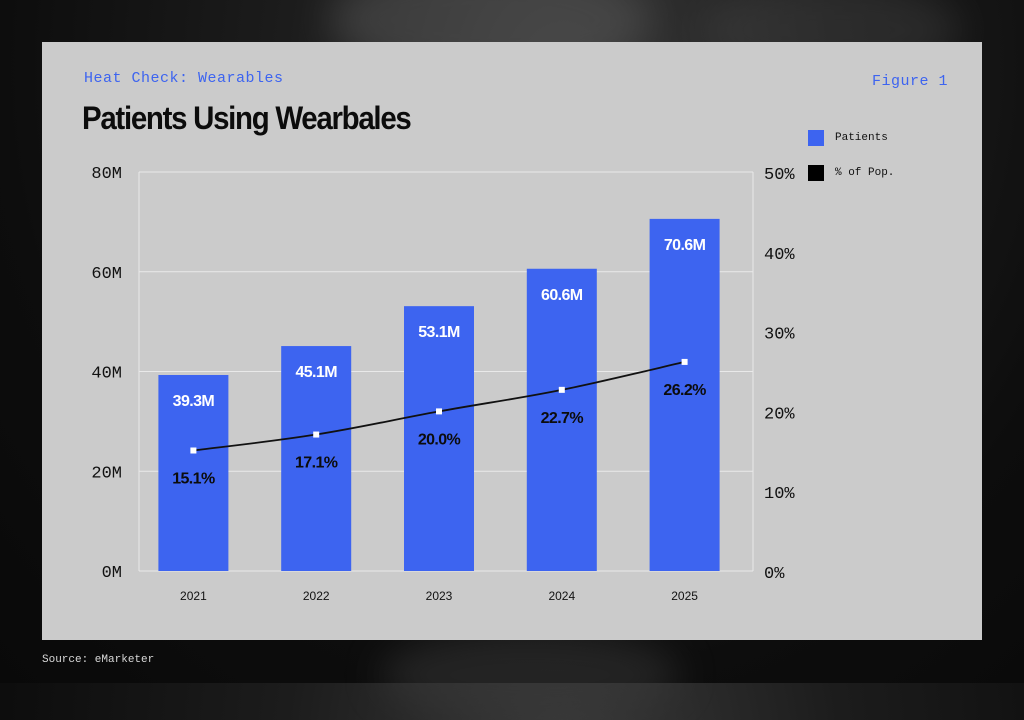 Image resolution: width=1024 pixels, height=720 pixels. Describe the element at coordinates (106, 374) in the screenshot. I see `y-left-tick-label: 40M` at that location.